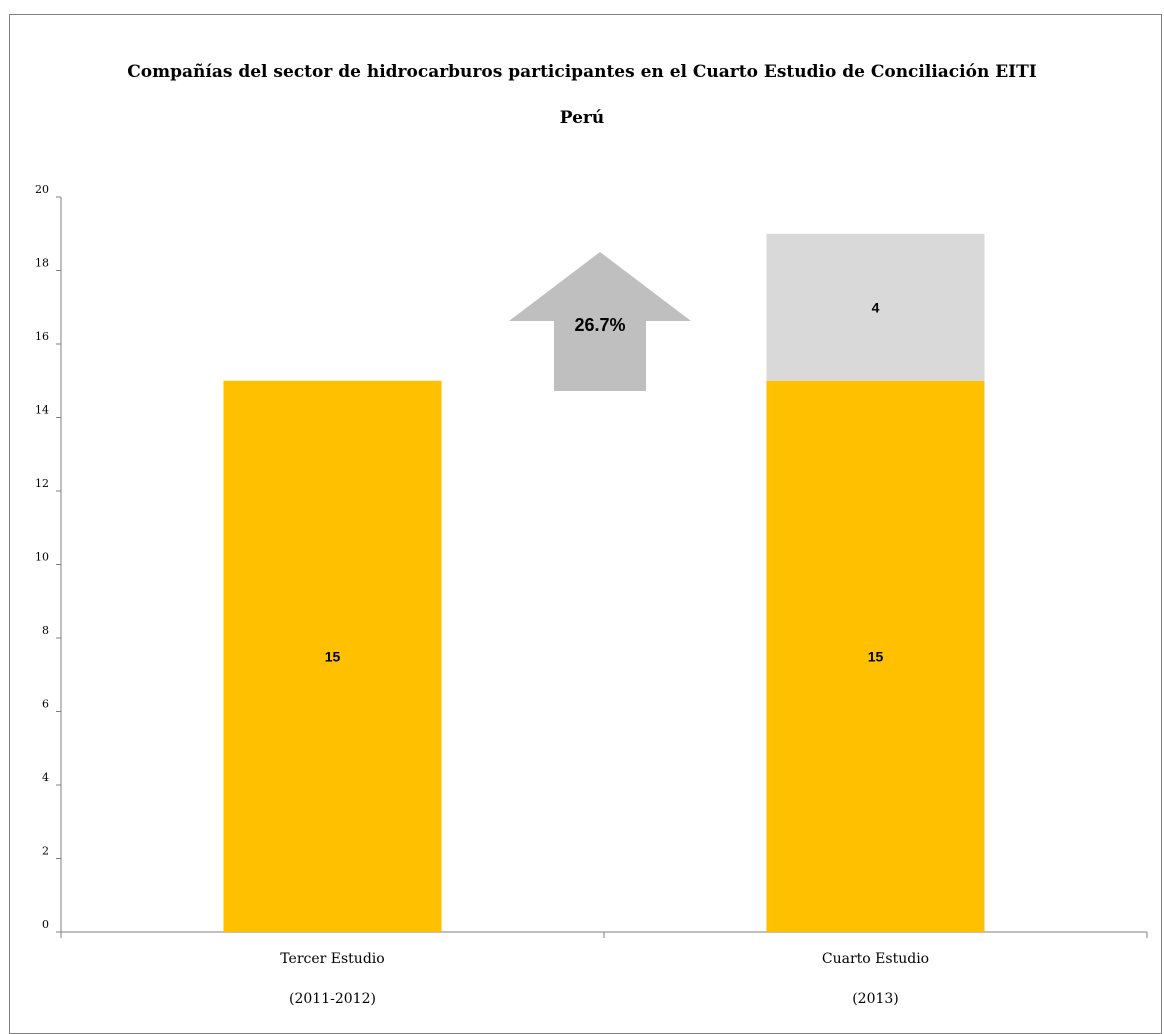 This screenshot has height=1034, width=1164. Describe the element at coordinates (875, 959) in the screenshot. I see `x-category-label: Cuarto Estudio` at that location.